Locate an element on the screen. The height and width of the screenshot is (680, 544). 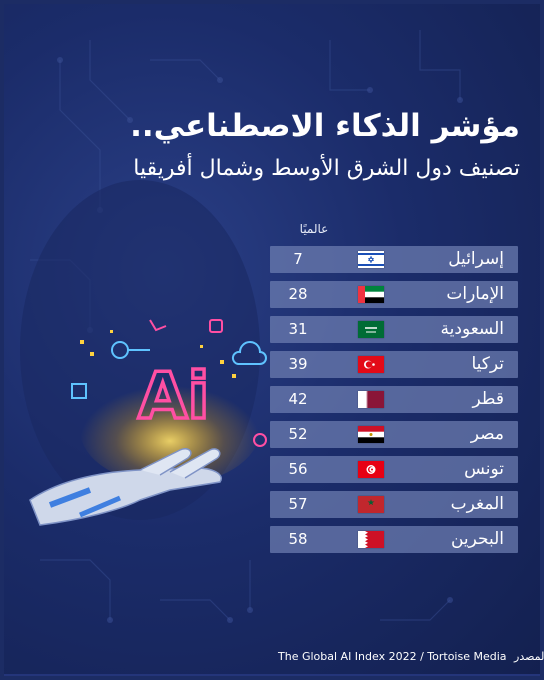
table-row: 7 إسرائيل is located at coordinates (394, 259).